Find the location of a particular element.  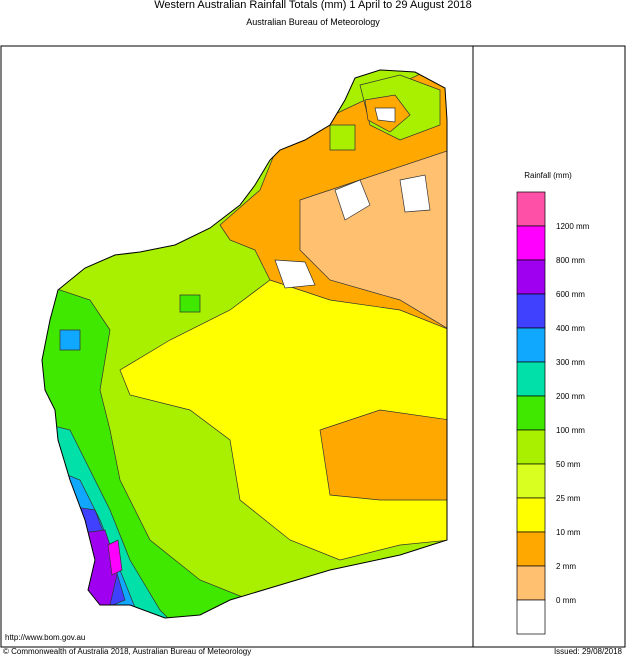

source-url: http://www.bom.gov.au is located at coordinates (45, 637).